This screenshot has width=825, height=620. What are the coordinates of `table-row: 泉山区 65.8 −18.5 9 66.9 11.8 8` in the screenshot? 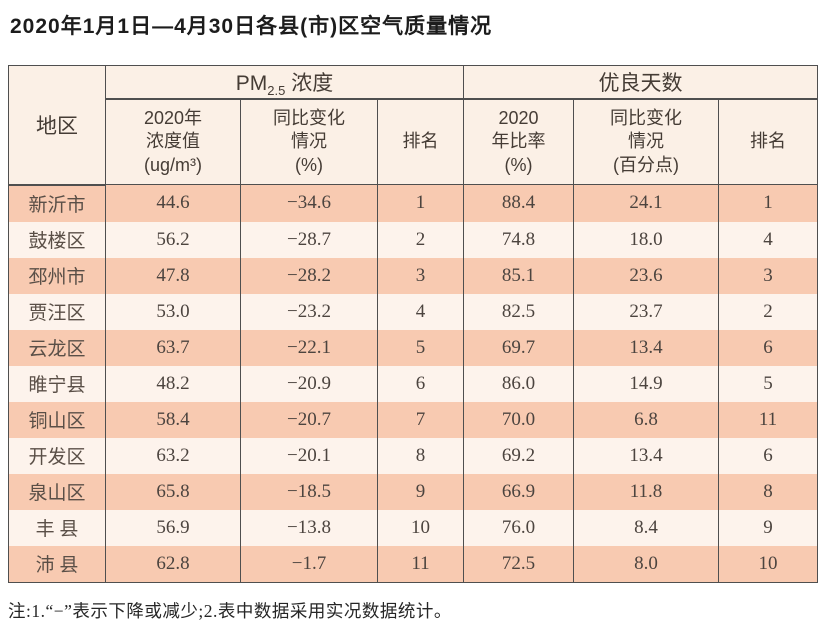 It's located at (413, 491).